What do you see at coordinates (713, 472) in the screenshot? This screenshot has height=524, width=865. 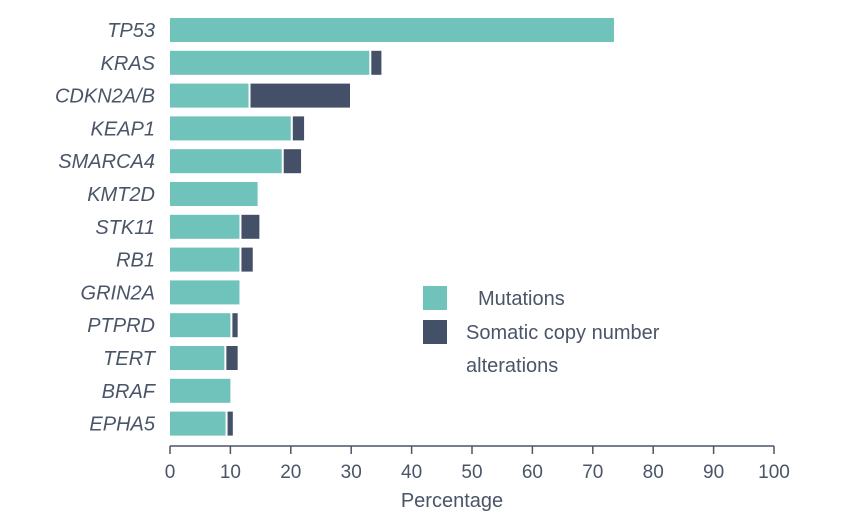 I see `x-tick-label-90: 90` at bounding box center [713, 472].